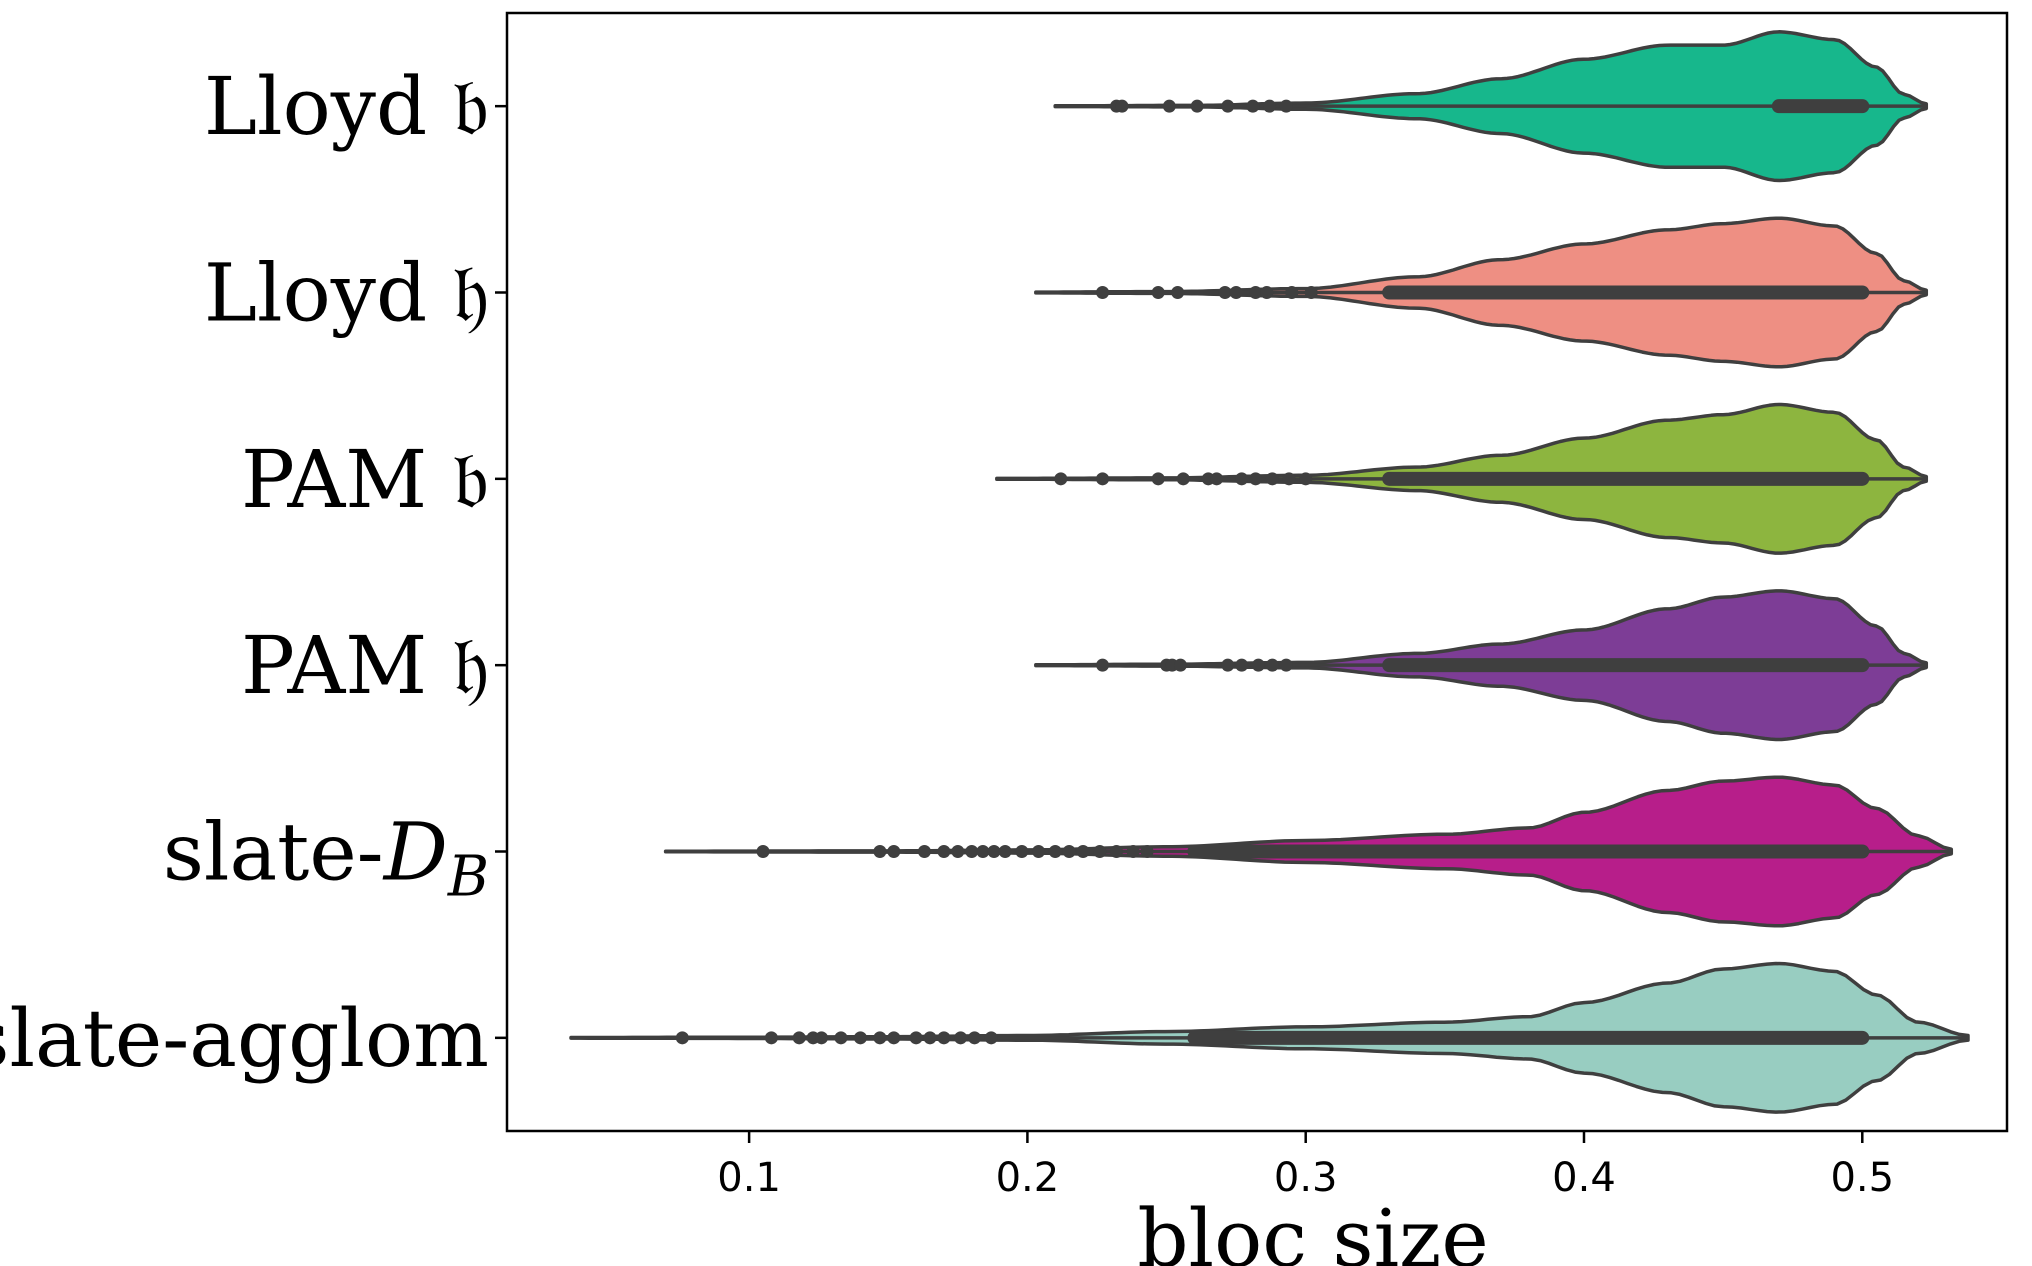  What do you see at coordinates (1306, 1178) in the screenshot?
I see `x-tick-label: 0.3` at bounding box center [1306, 1178].